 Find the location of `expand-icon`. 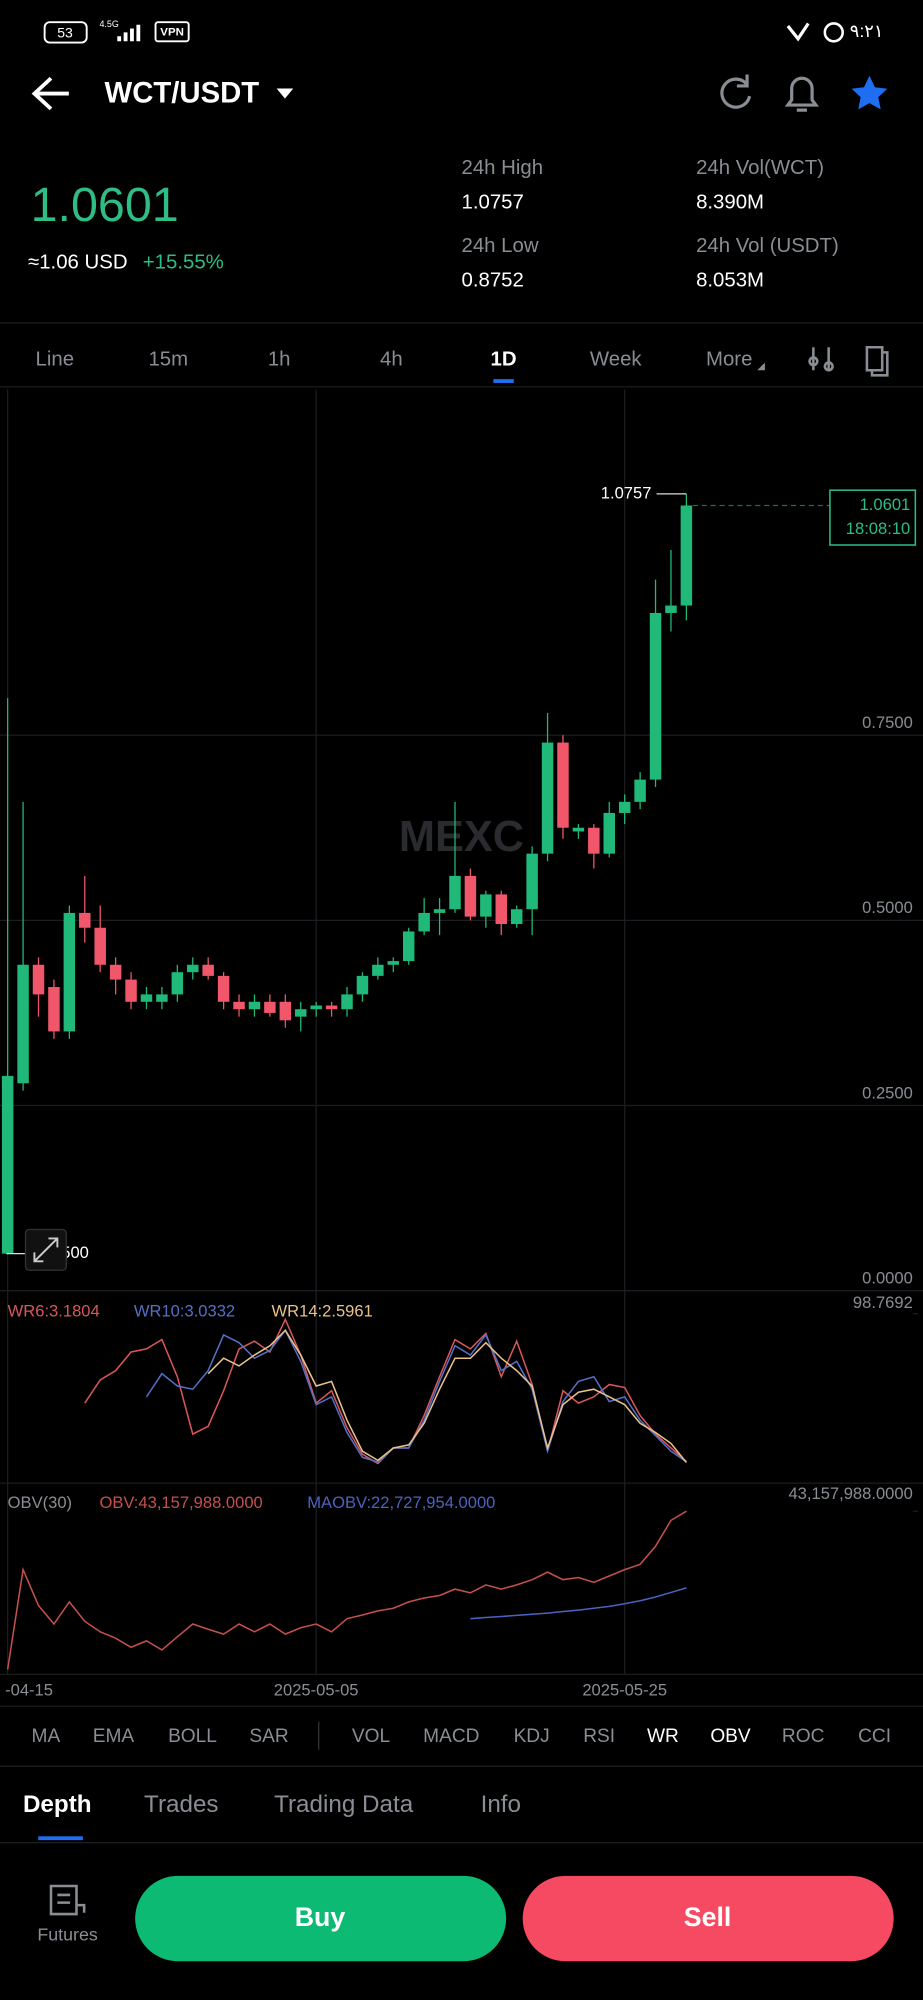

expand-icon is located at coordinates (46, 1250).